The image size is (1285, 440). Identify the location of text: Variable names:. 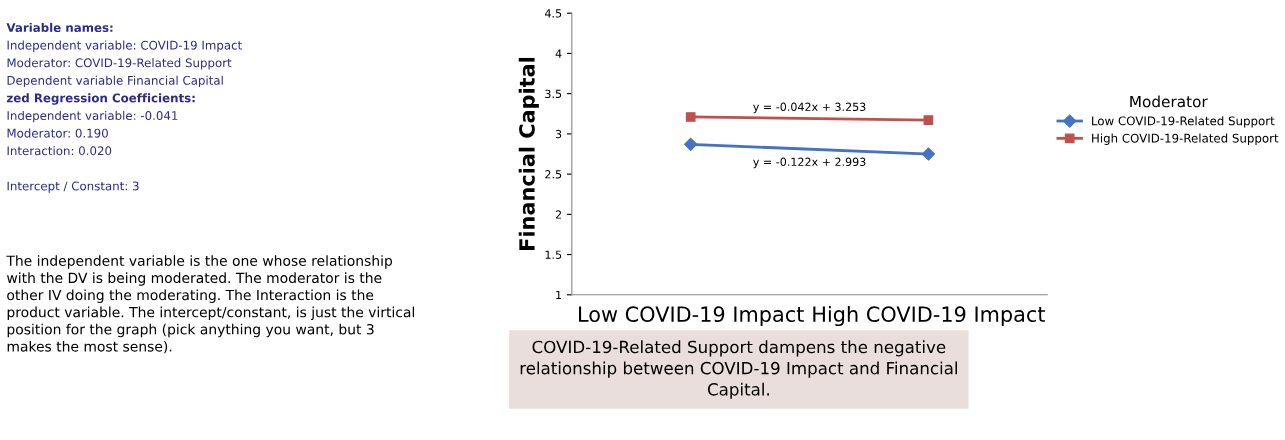
(59, 27).